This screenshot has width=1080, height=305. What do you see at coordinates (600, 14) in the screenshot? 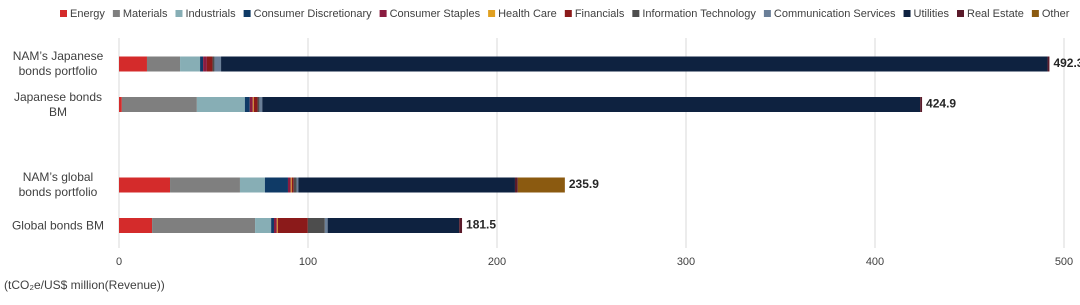
I see `legend-label: Financials` at bounding box center [600, 14].